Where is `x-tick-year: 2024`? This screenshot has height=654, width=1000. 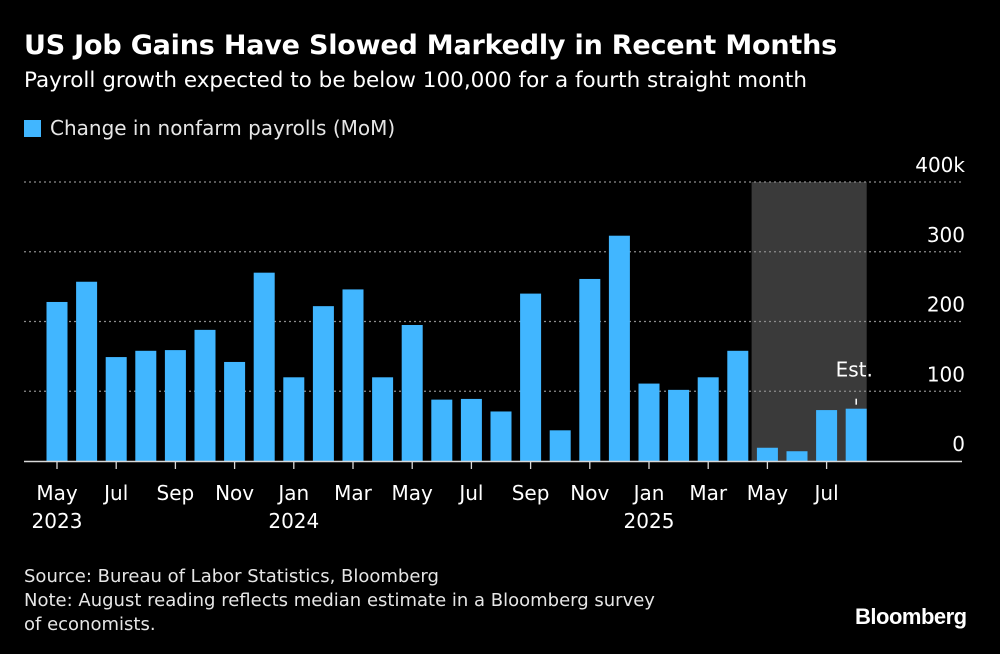 x-tick-year: 2024 is located at coordinates (293, 521).